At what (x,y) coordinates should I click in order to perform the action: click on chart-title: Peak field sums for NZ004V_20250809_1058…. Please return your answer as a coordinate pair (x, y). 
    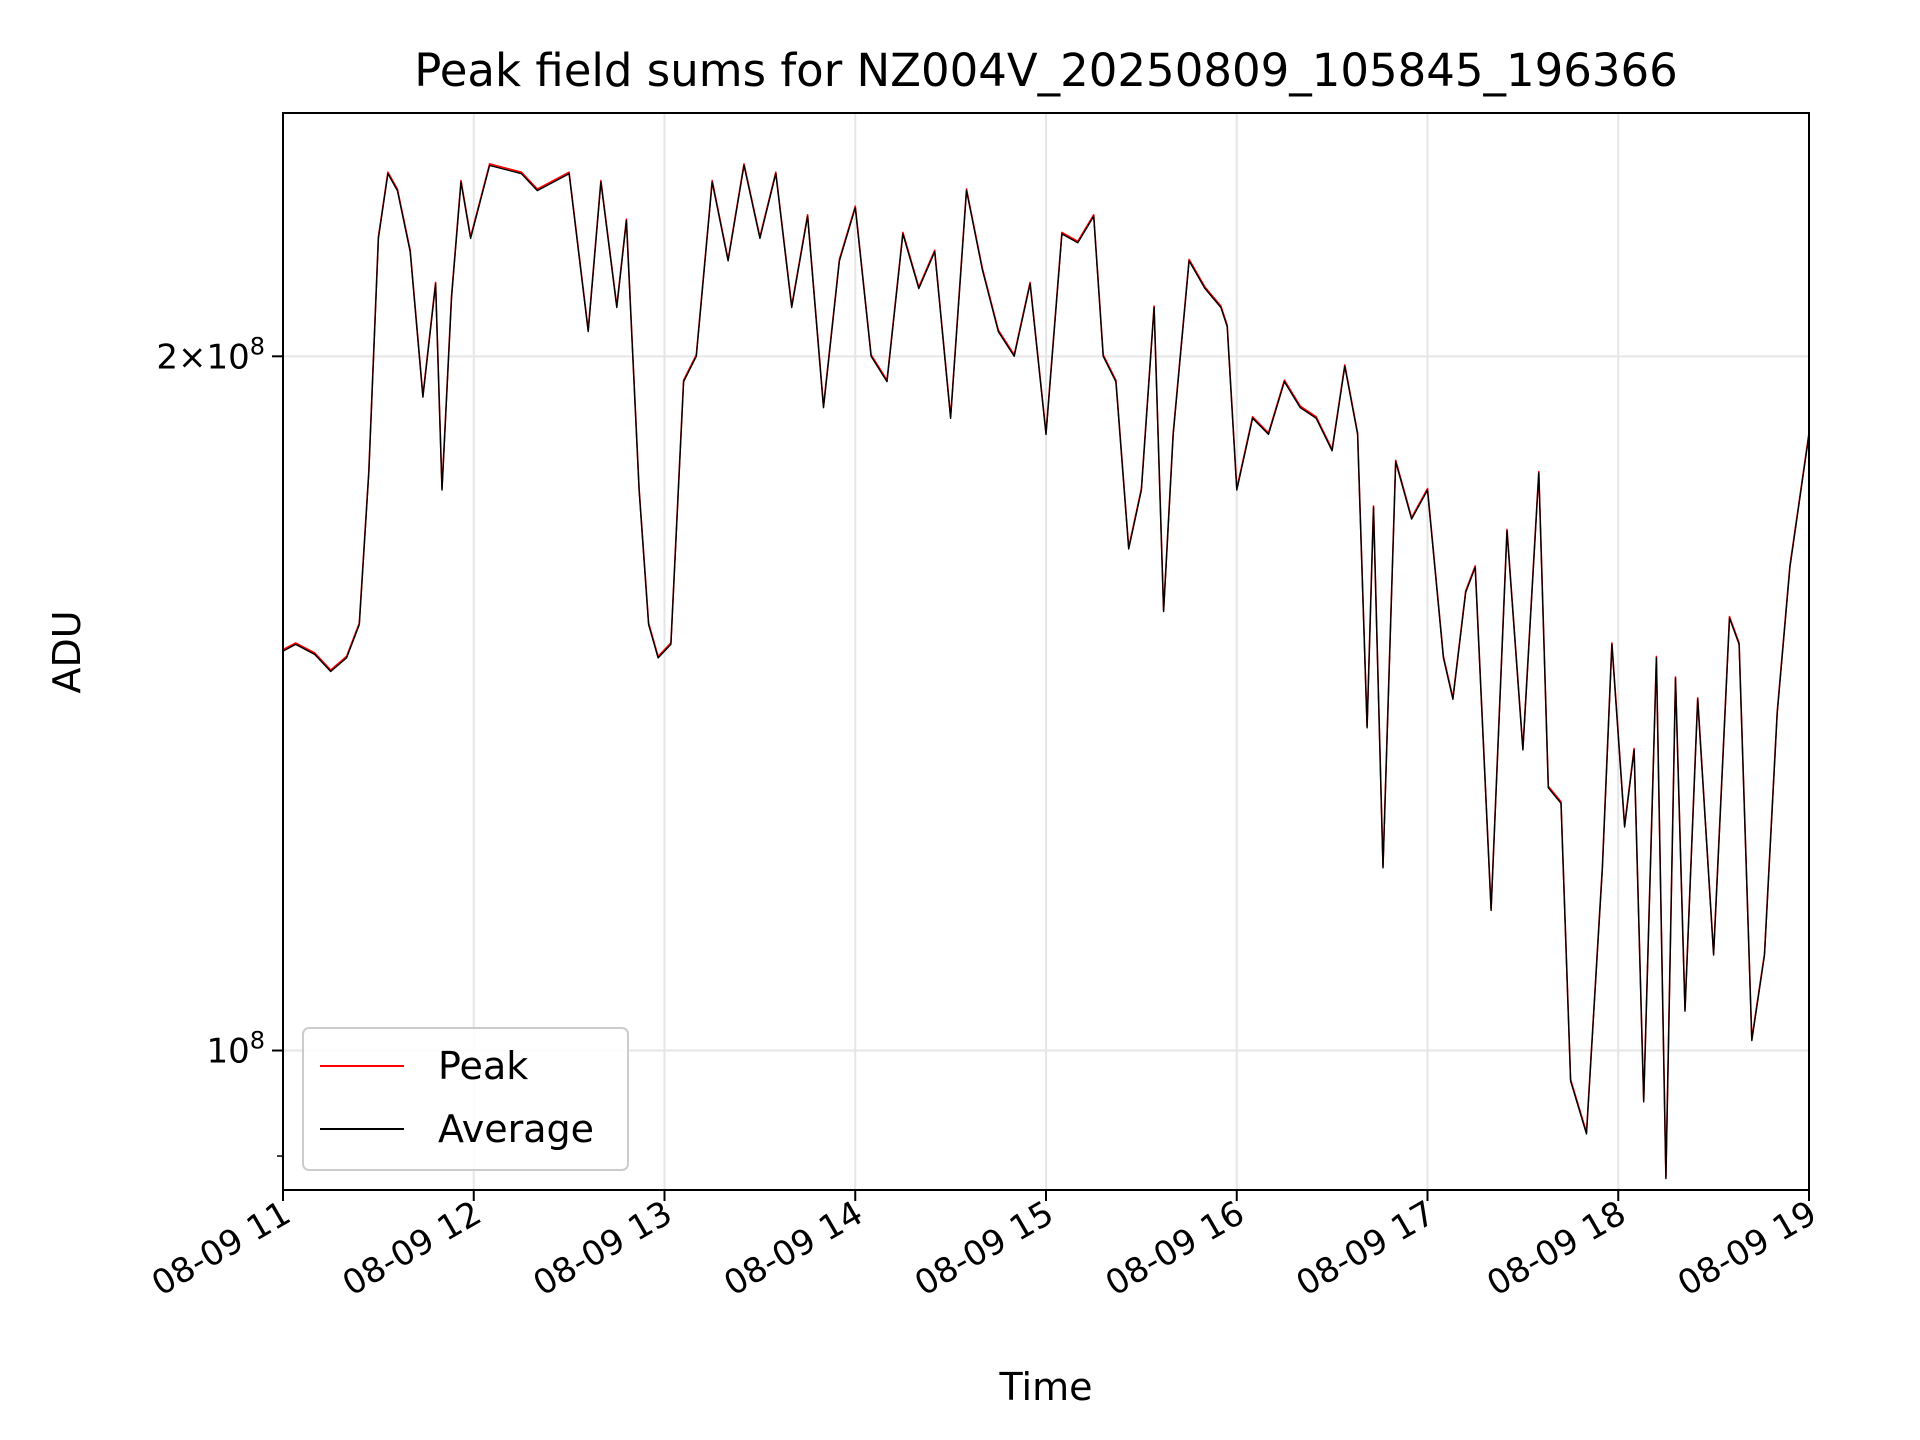
    Looking at the image, I should click on (1046, 70).